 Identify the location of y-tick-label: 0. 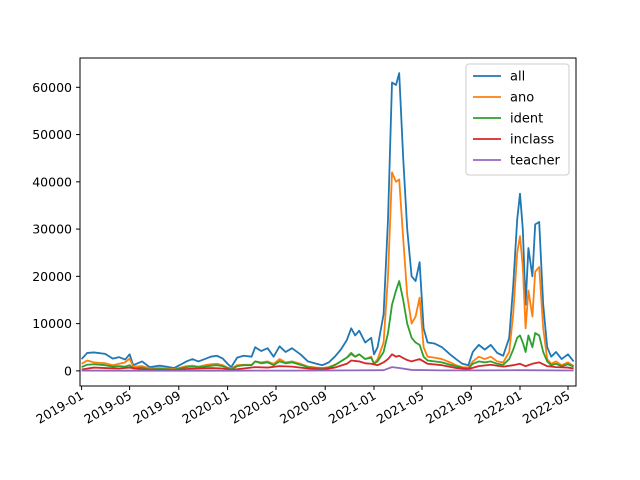
(68, 370).